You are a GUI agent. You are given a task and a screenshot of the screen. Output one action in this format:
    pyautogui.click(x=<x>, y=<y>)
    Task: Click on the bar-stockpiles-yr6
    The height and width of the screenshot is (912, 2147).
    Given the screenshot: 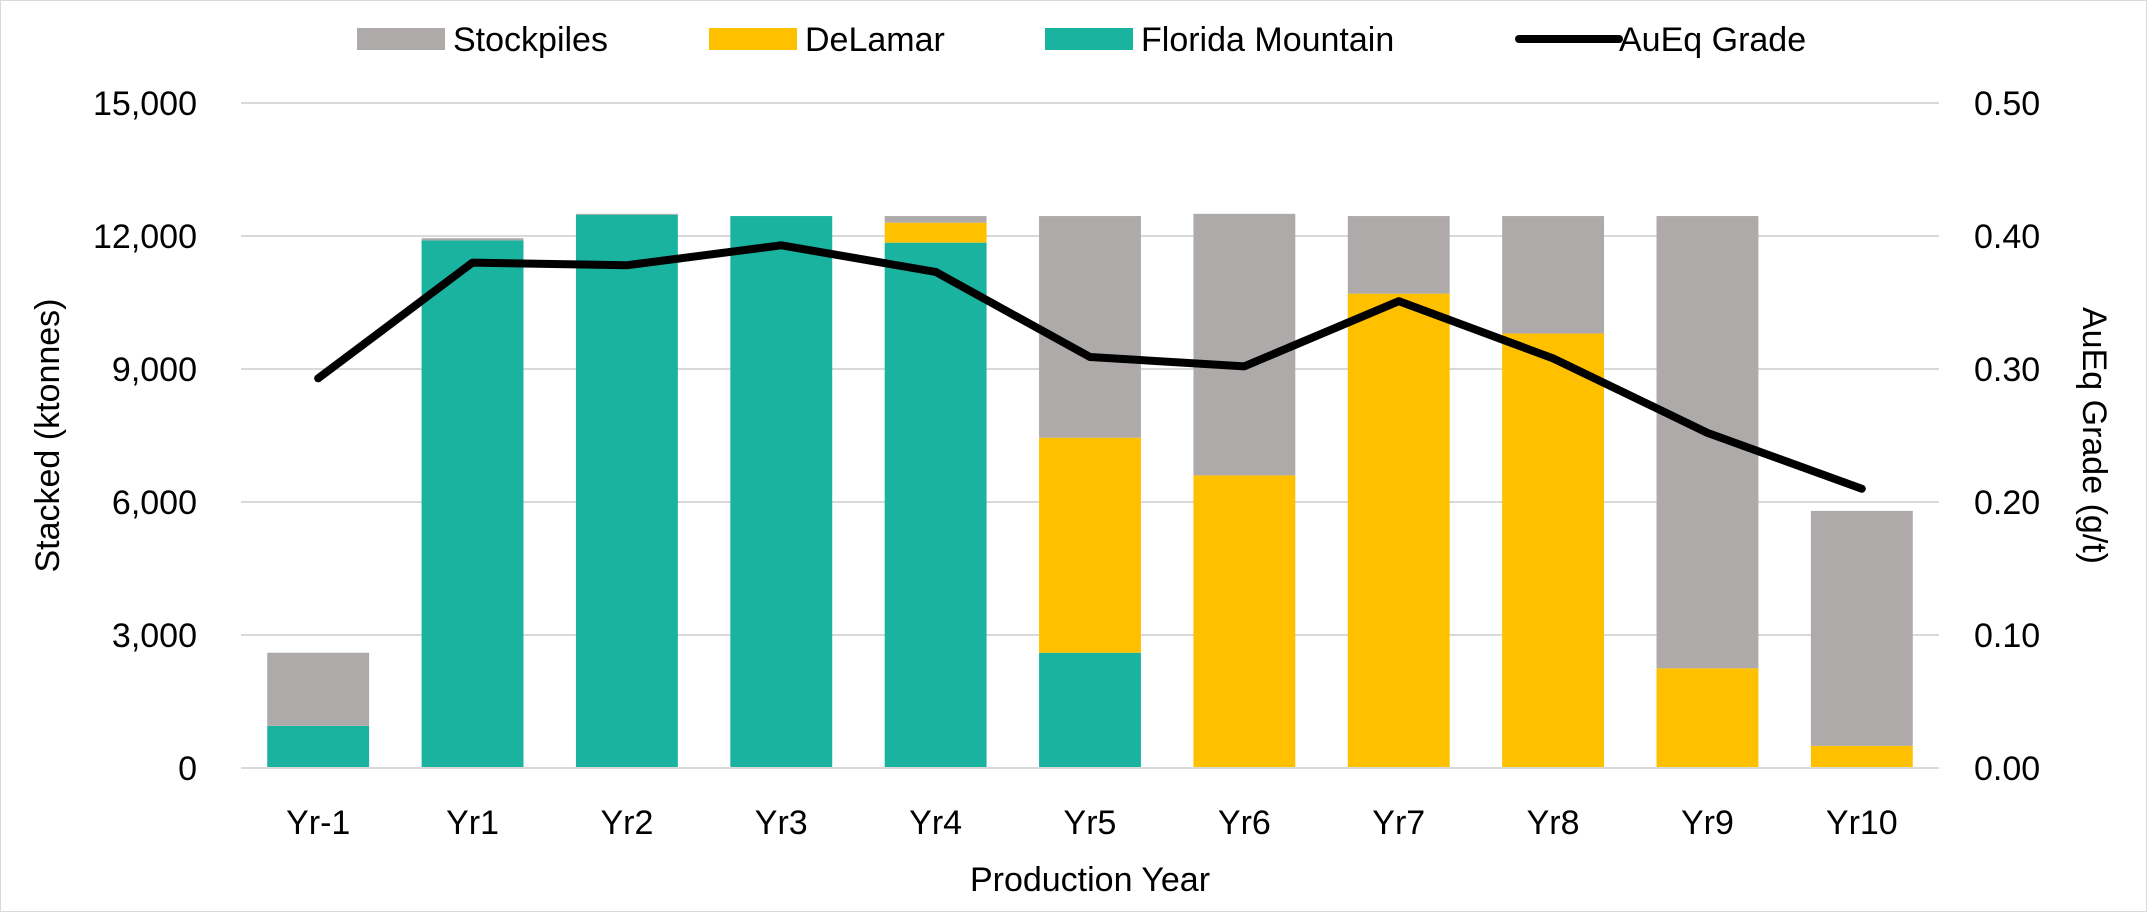 What is the action you would take?
    pyautogui.click(x=1244, y=344)
    